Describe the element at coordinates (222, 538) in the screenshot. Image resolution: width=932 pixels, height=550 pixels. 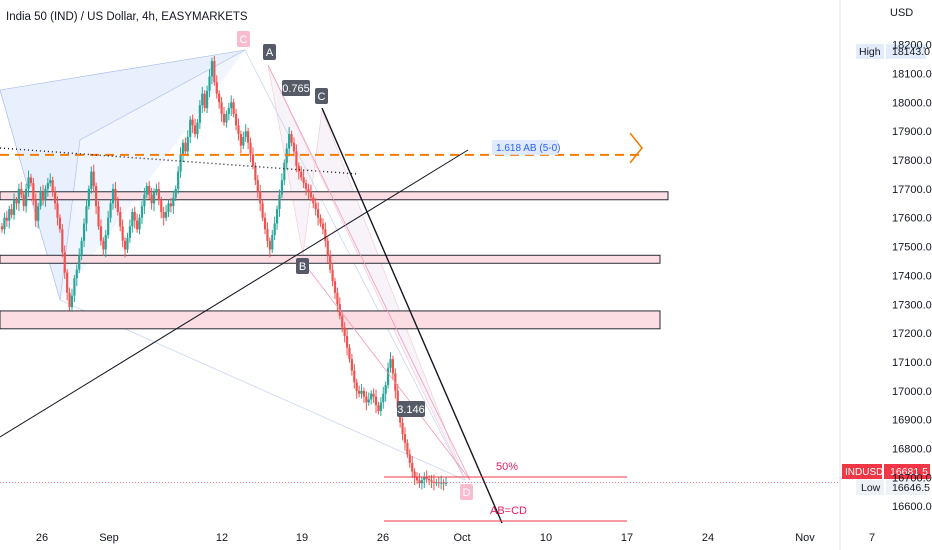
I see `x-tick-label: 12` at that location.